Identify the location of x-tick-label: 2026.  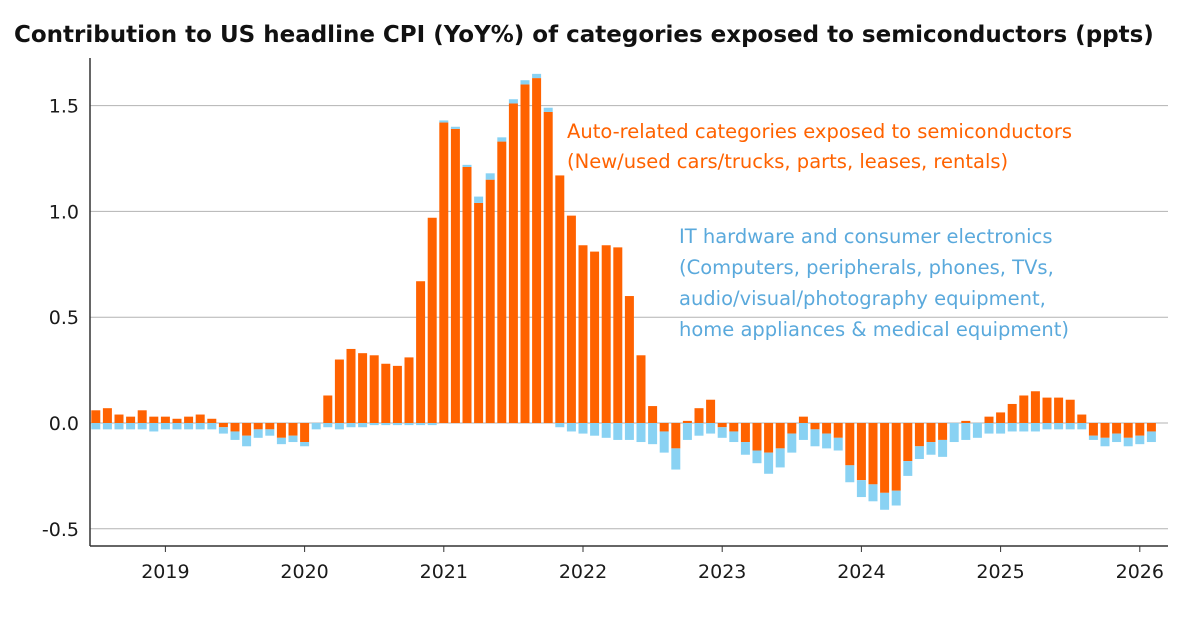
(1140, 572).